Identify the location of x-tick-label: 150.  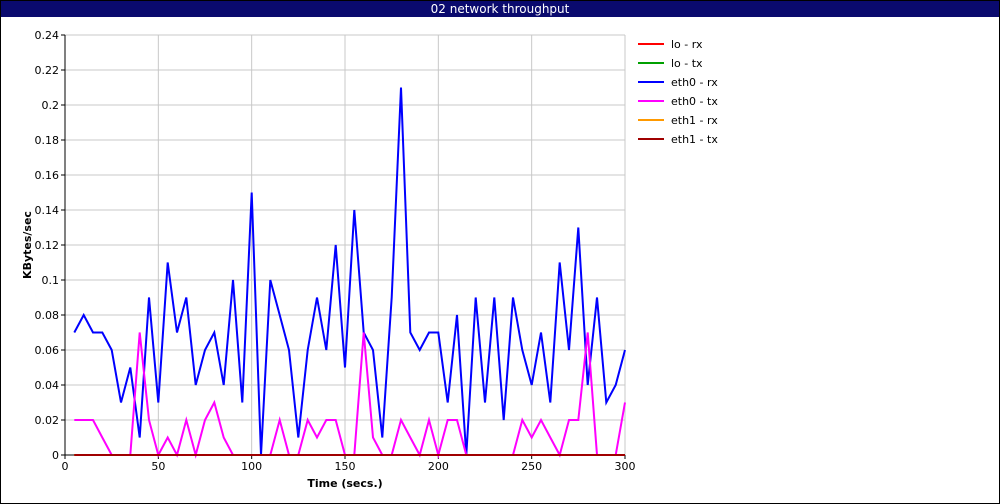
(345, 466).